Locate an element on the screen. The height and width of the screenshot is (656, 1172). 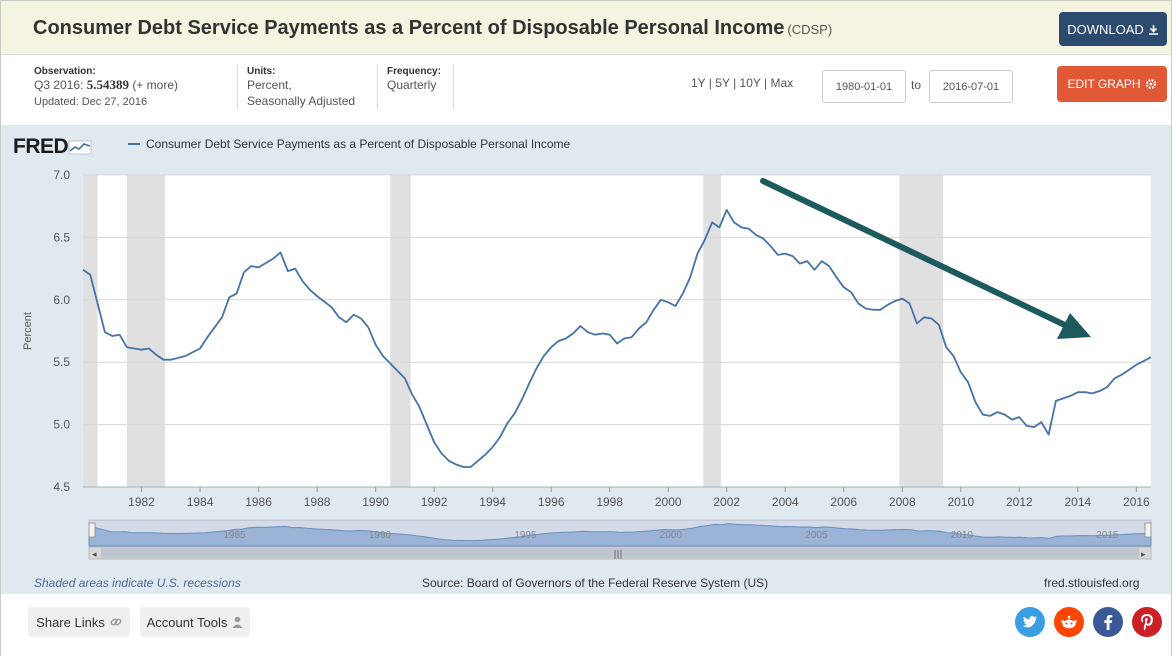
navigator-label: 2015 is located at coordinates (1107, 535).